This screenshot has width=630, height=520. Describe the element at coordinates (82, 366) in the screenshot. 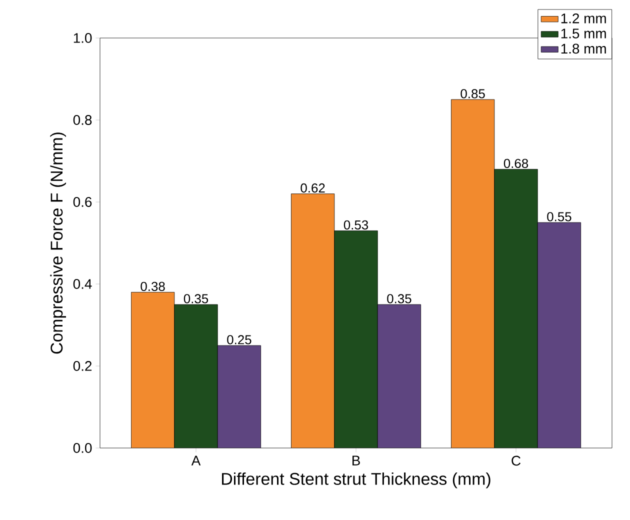

I see `y-tick-label: 0.2` at that location.